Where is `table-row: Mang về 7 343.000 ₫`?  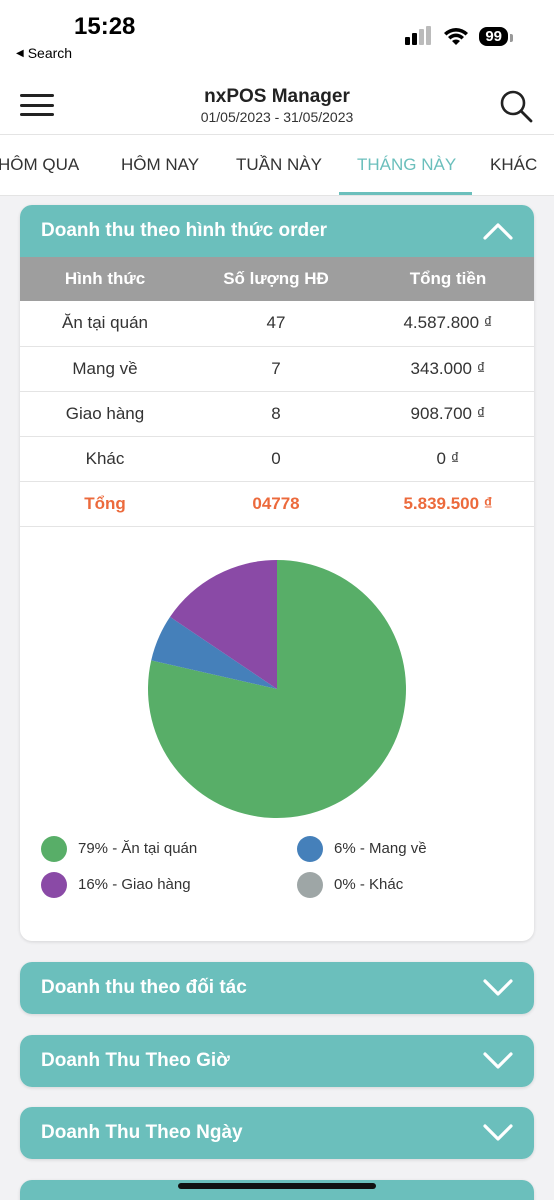
table-row: Mang về 7 343.000 ₫ is located at coordinates (277, 369).